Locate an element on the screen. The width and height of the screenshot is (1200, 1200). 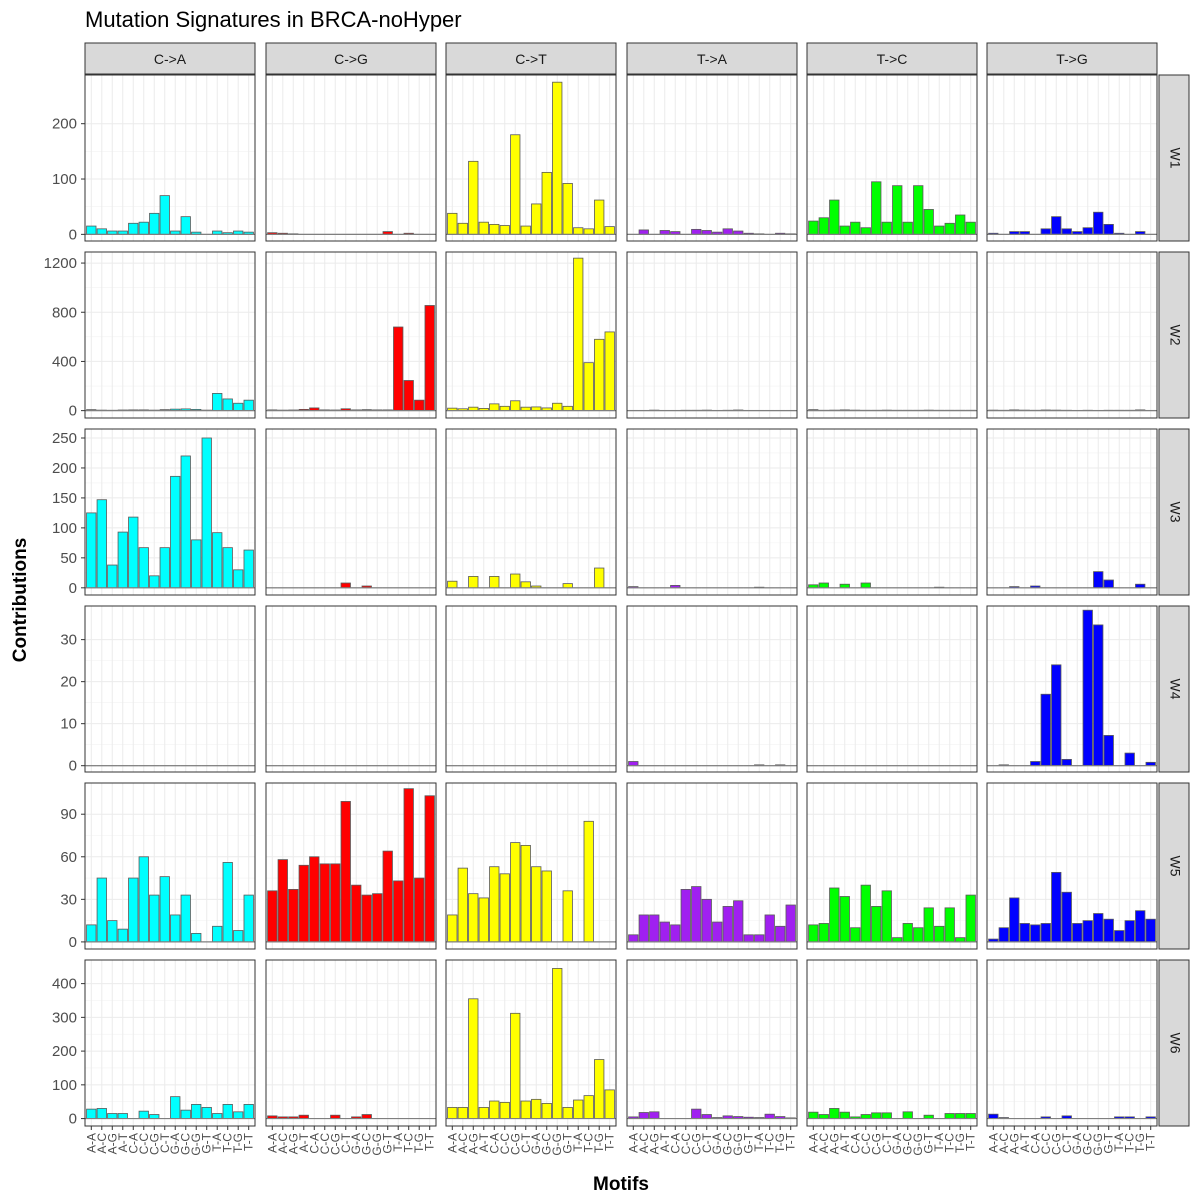
strip-label-w4: W4 is located at coordinates (1175, 689).